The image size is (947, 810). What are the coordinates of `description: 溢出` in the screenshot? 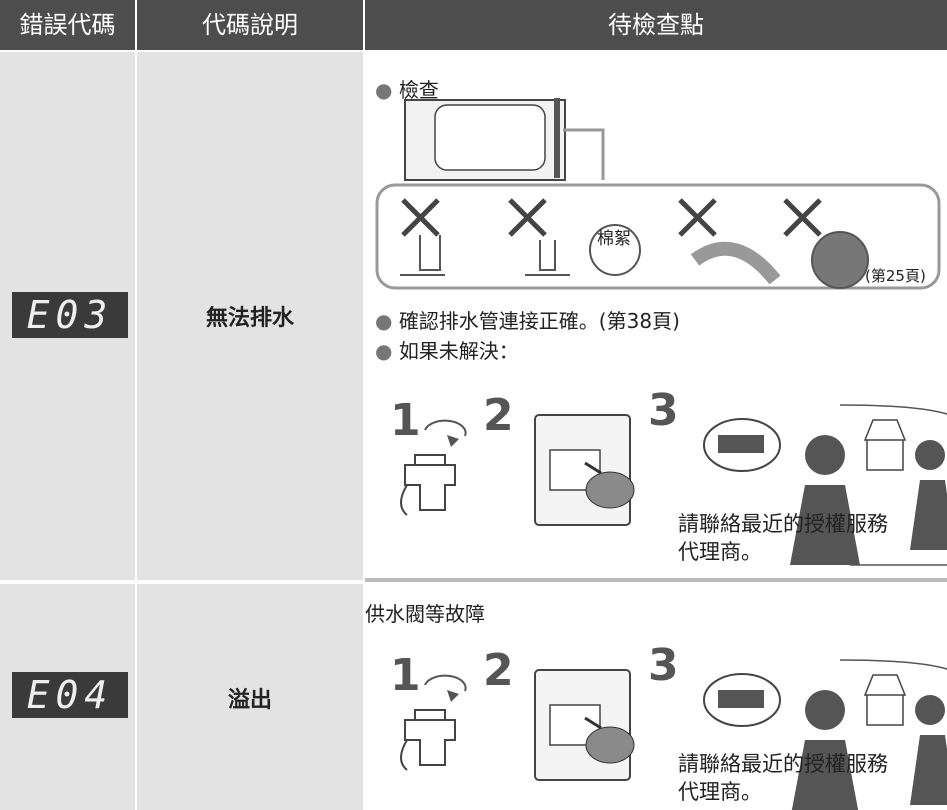 It's located at (249, 700).